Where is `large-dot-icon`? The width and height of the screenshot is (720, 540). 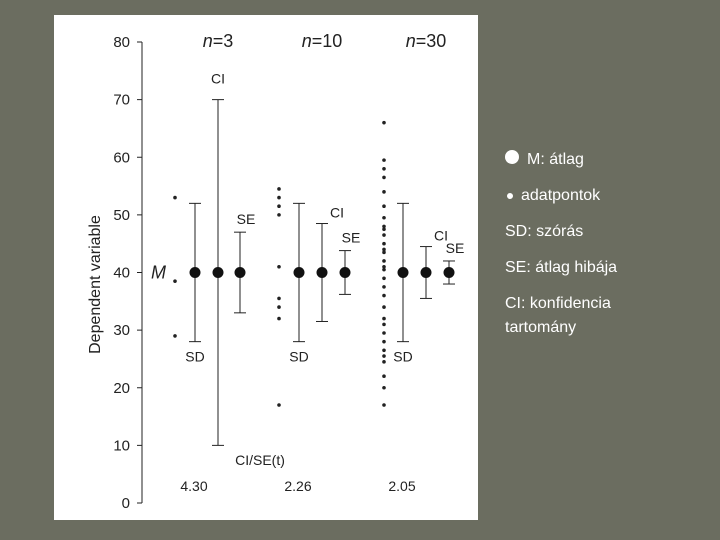
large-dot-icon is located at coordinates (512, 157).